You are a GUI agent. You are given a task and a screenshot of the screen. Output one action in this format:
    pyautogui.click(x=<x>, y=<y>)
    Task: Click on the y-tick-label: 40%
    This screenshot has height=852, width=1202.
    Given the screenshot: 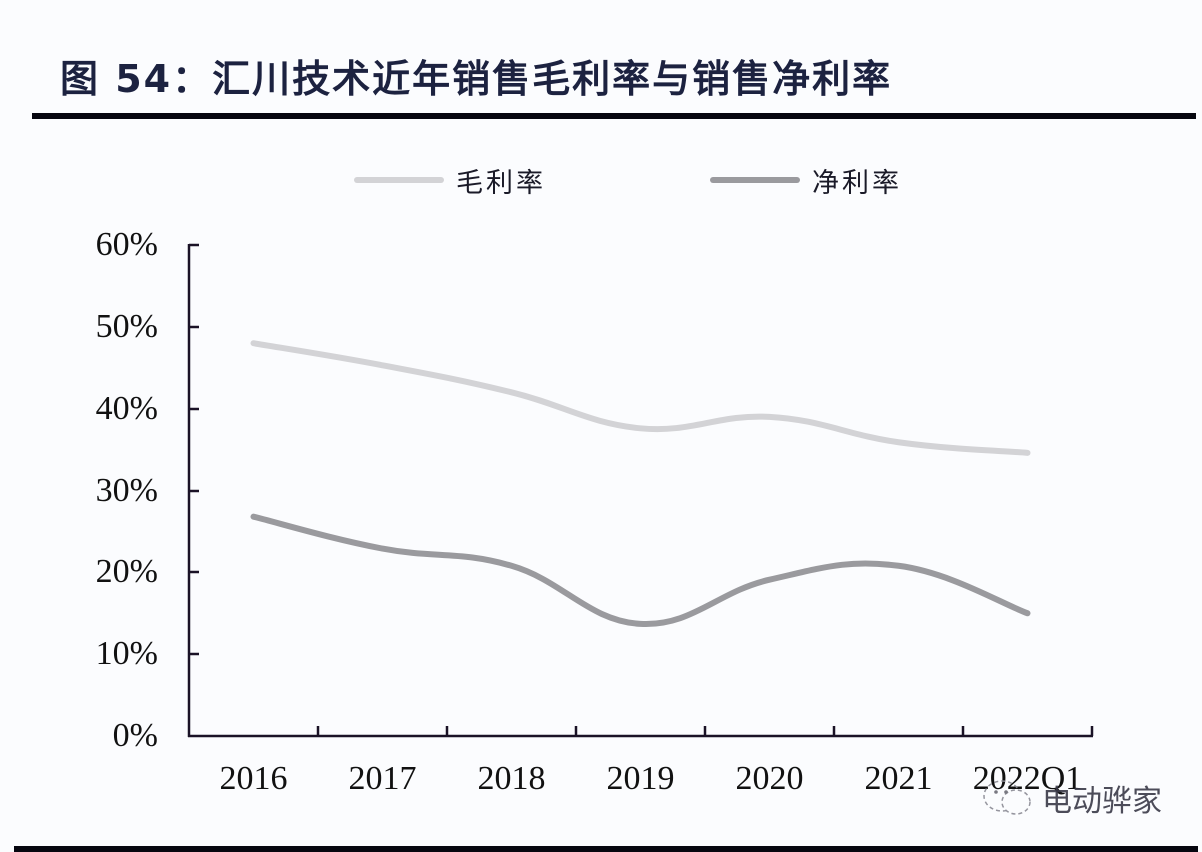 What is the action you would take?
    pyautogui.click(x=126, y=408)
    